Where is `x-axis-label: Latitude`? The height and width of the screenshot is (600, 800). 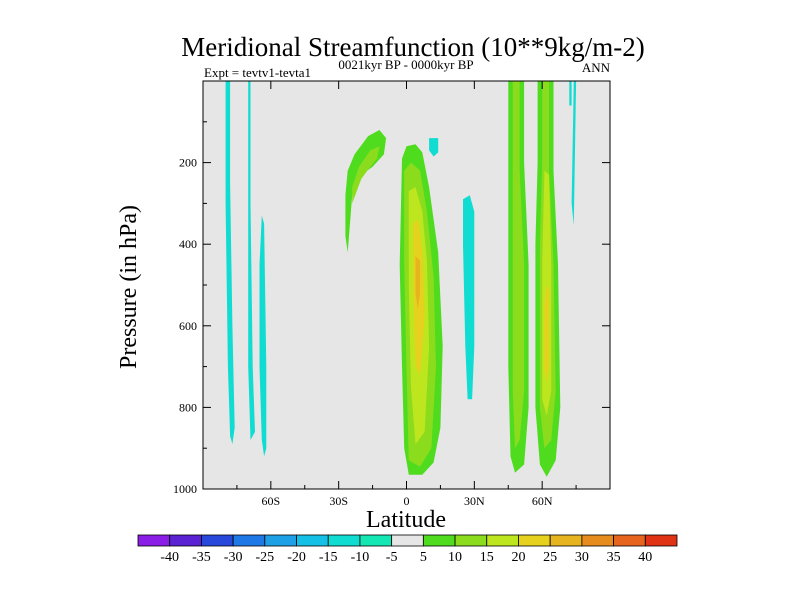
x-axis-label: Latitude is located at coordinates (406, 520).